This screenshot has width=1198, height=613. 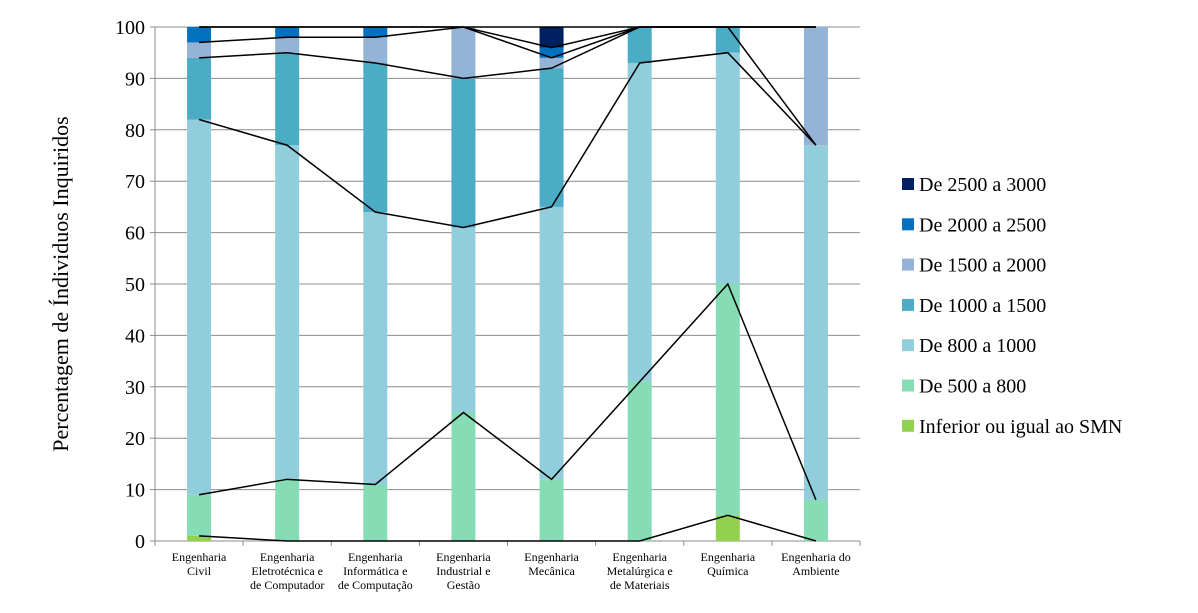 I want to click on x-tick-label: Engenharia Mecânica, so click(x=551, y=564).